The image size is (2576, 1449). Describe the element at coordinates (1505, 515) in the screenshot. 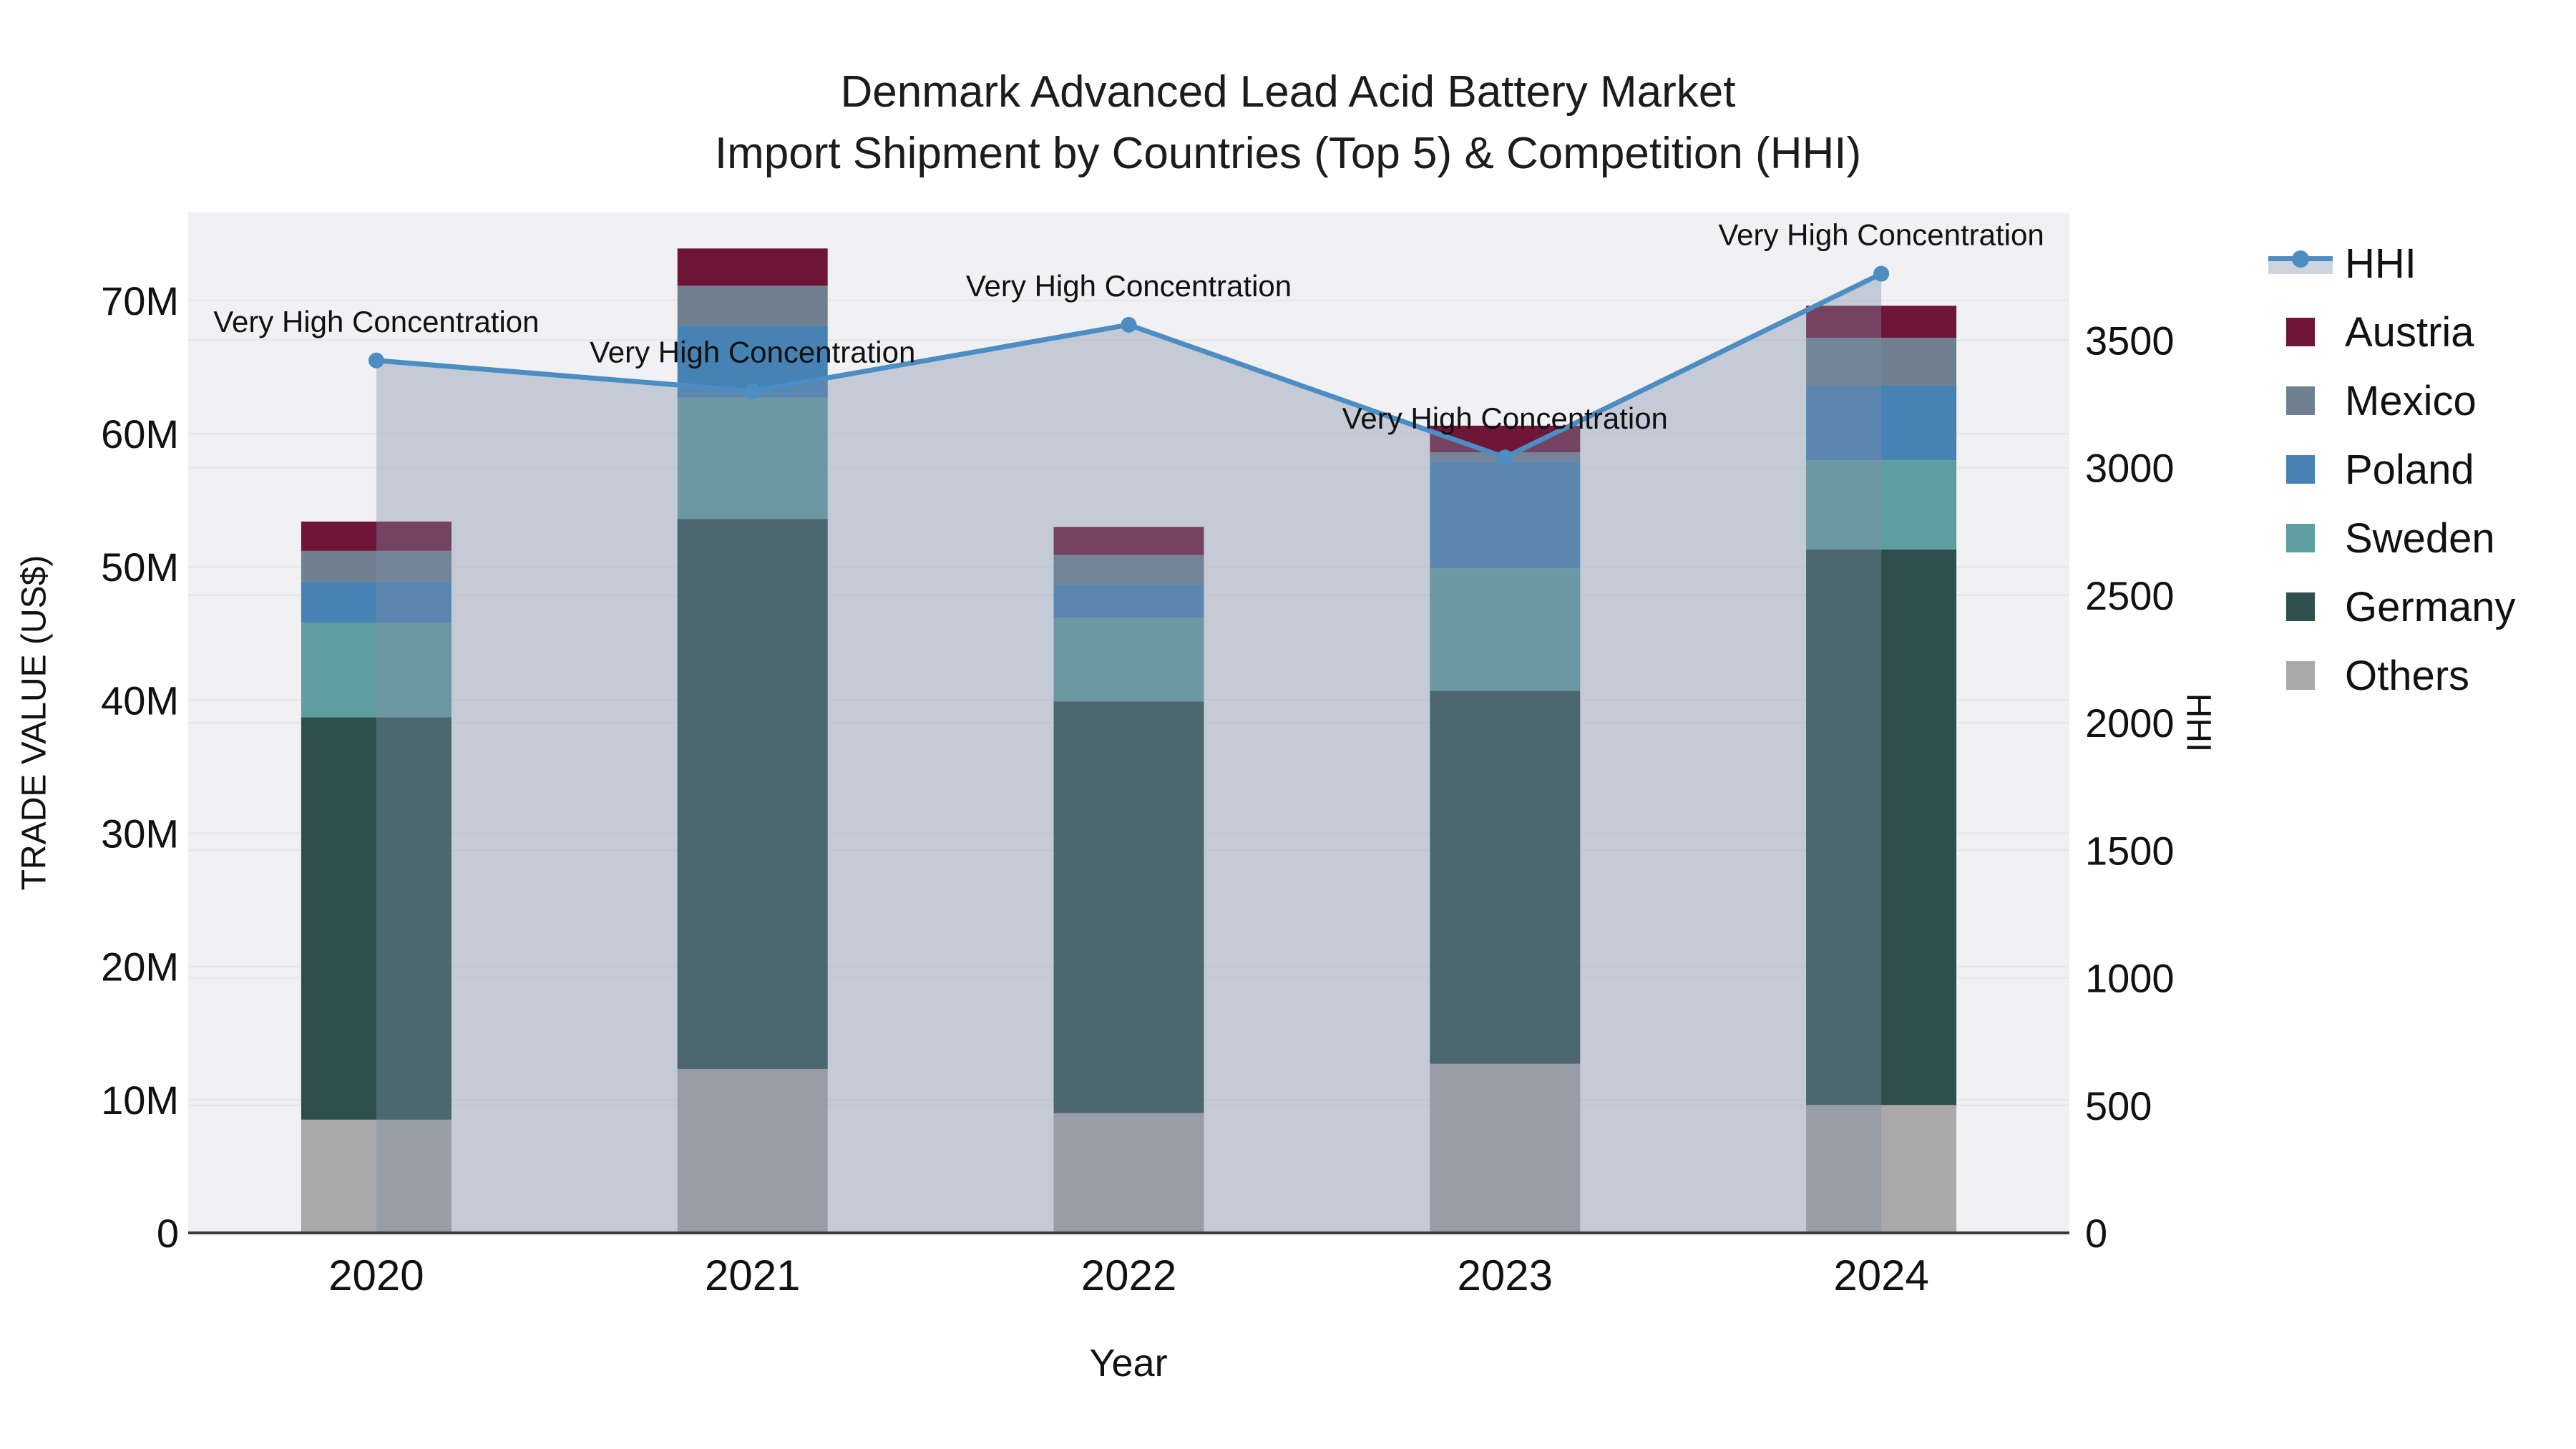

I see `bar-segment-poland-2023` at that location.